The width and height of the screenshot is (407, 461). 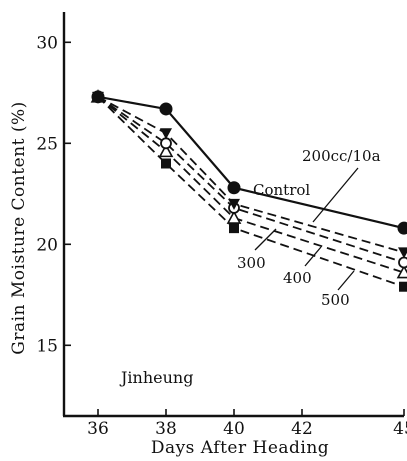 I want to click on series-label-300: 300, so click(x=251, y=263).